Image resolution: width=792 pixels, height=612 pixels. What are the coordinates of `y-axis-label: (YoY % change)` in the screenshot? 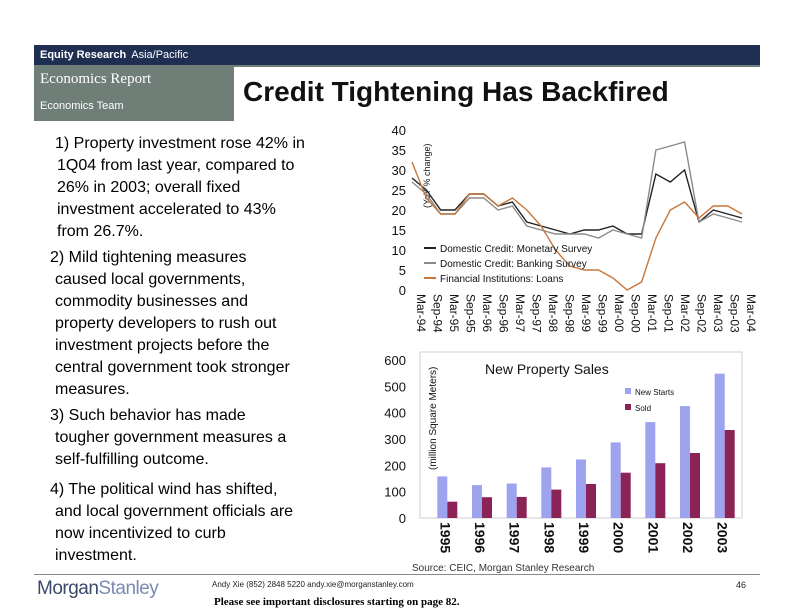 It's located at (427, 175).